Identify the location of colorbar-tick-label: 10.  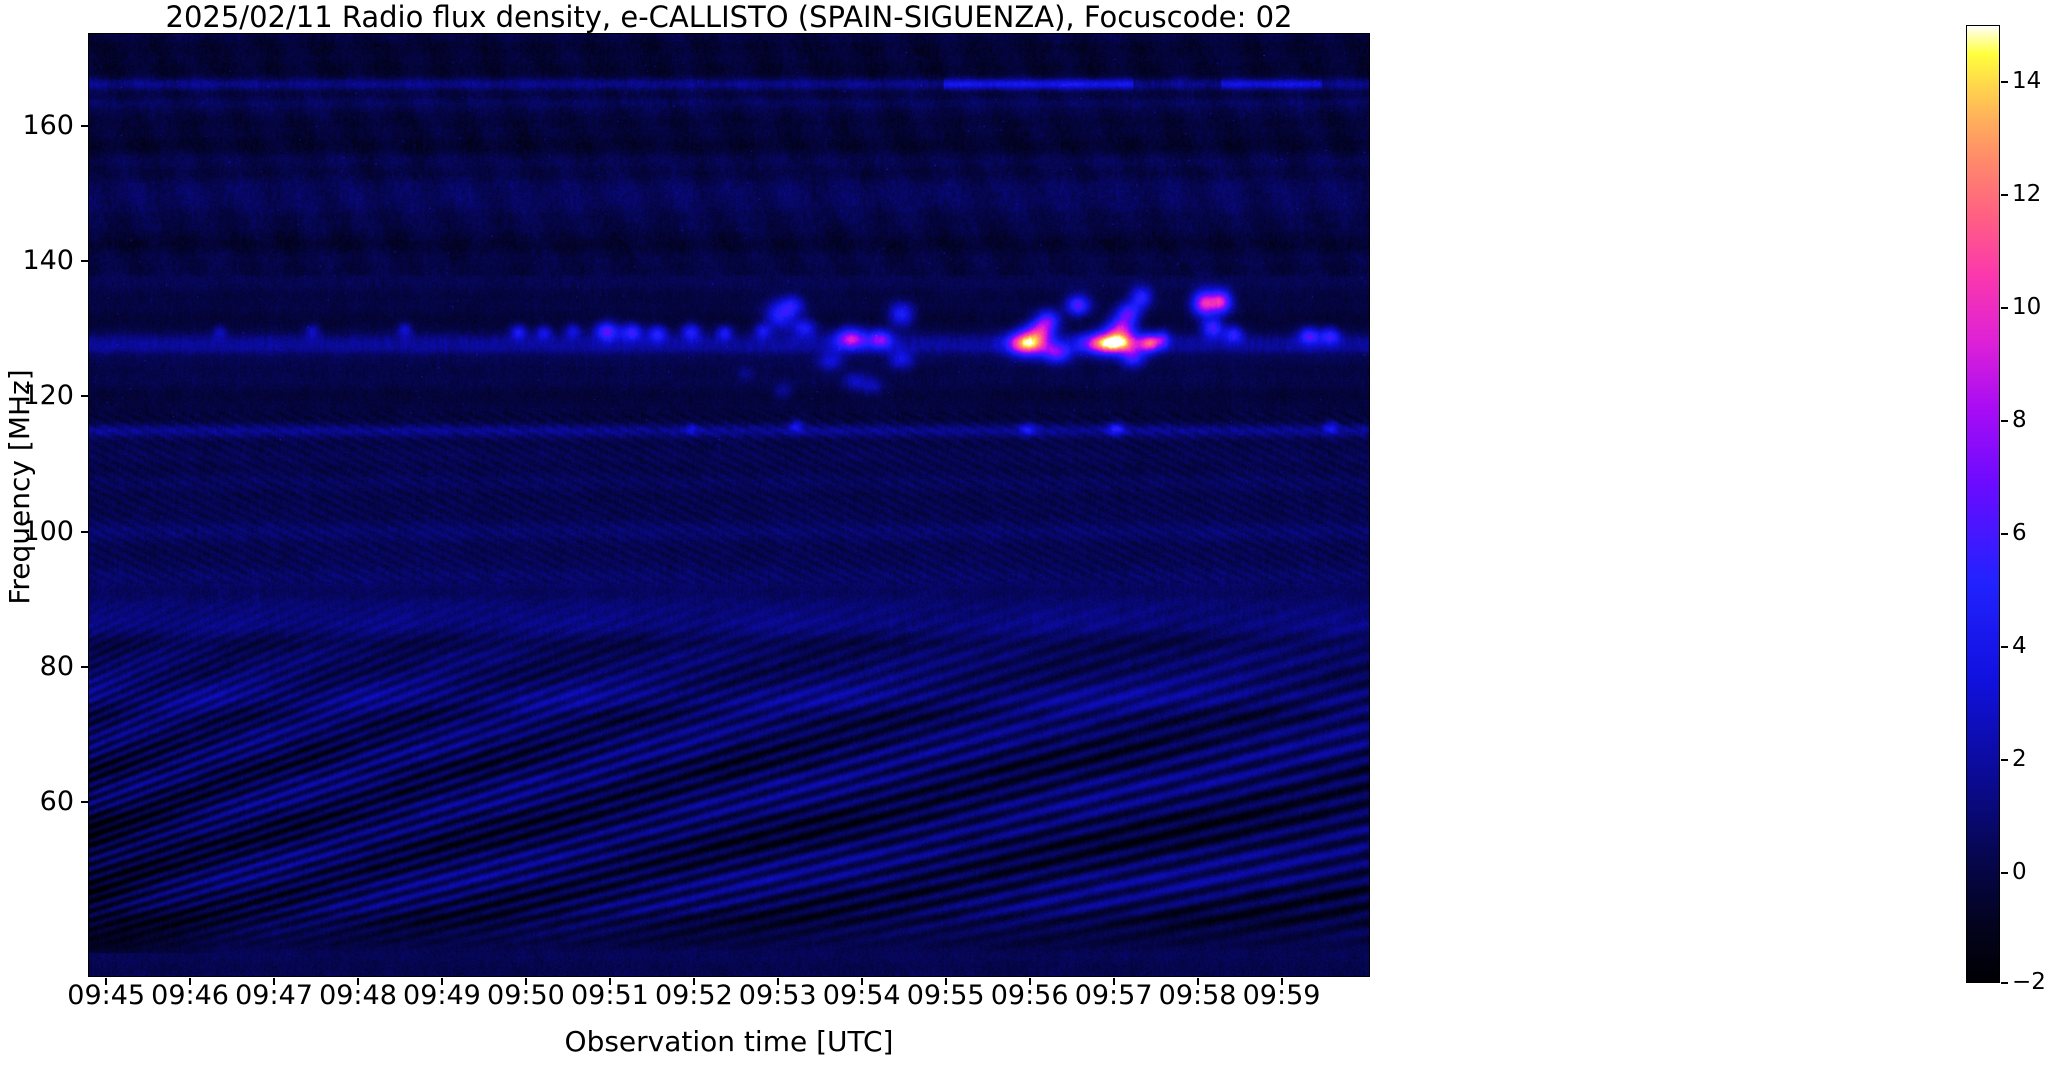
(2027, 307).